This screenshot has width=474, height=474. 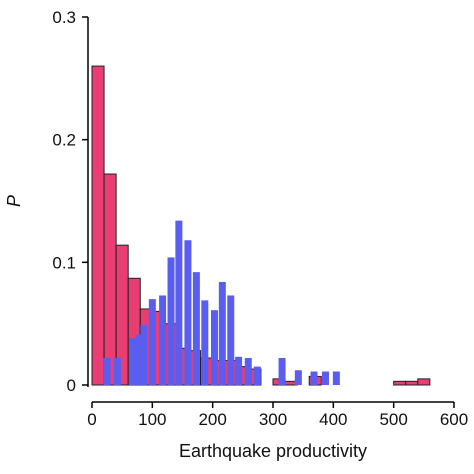 What do you see at coordinates (212, 419) in the screenshot?
I see `x-tick-label-2: 200` at bounding box center [212, 419].